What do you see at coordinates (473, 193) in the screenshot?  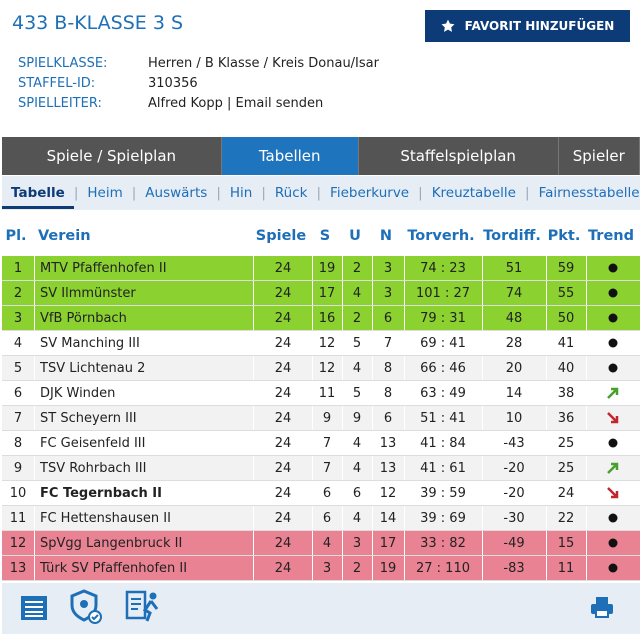 I see `subtab: Kreuztabelle` at bounding box center [473, 193].